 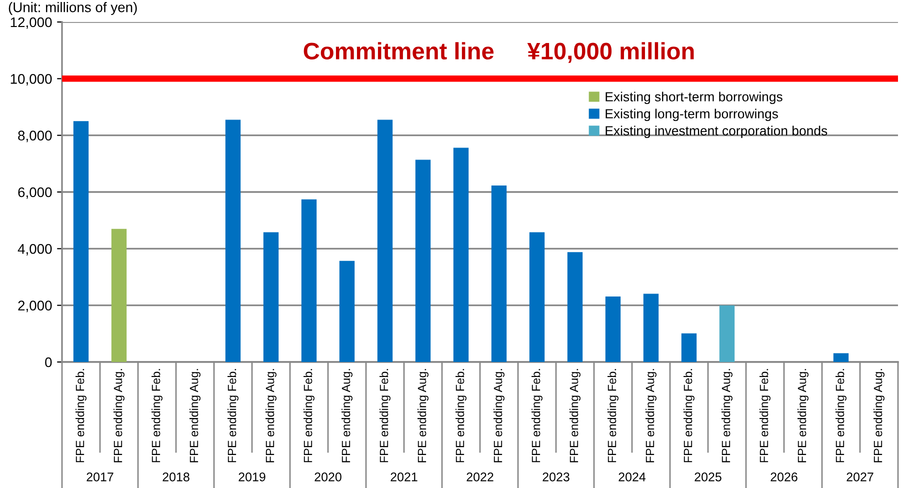 What do you see at coordinates (31, 23) in the screenshot?
I see `y-tick-label: 12,000` at bounding box center [31, 23].